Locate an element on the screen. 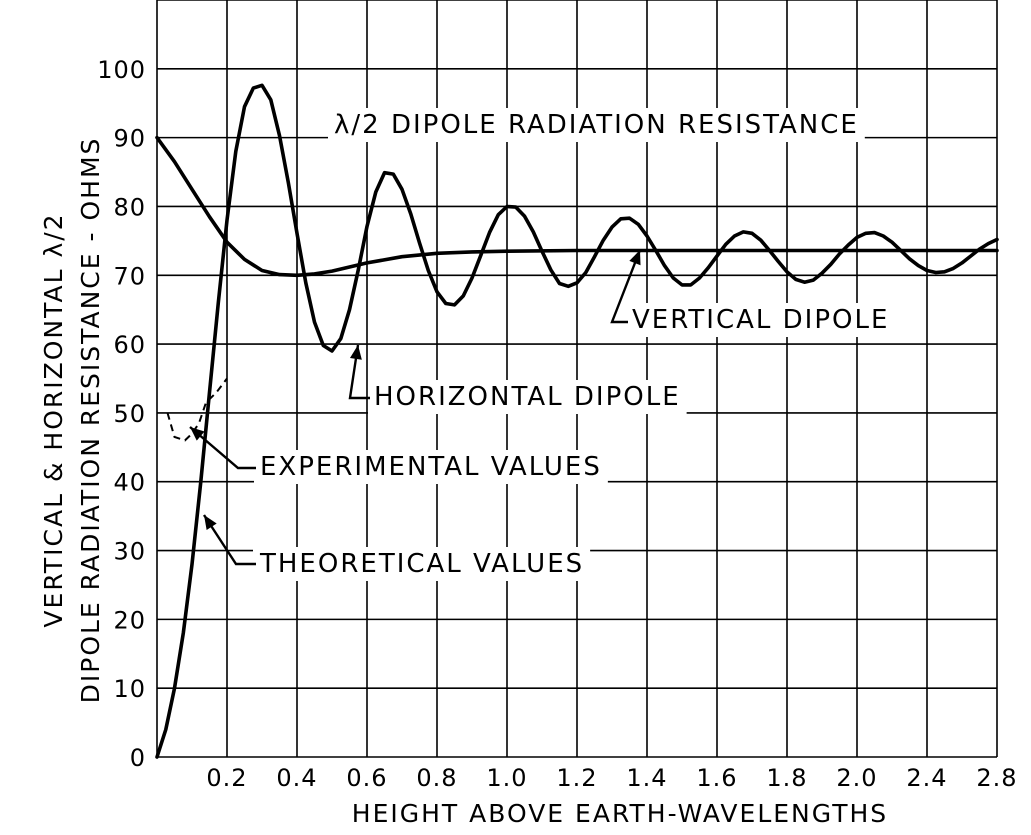  arrow-horizontal-dipole is located at coordinates (355, 352).